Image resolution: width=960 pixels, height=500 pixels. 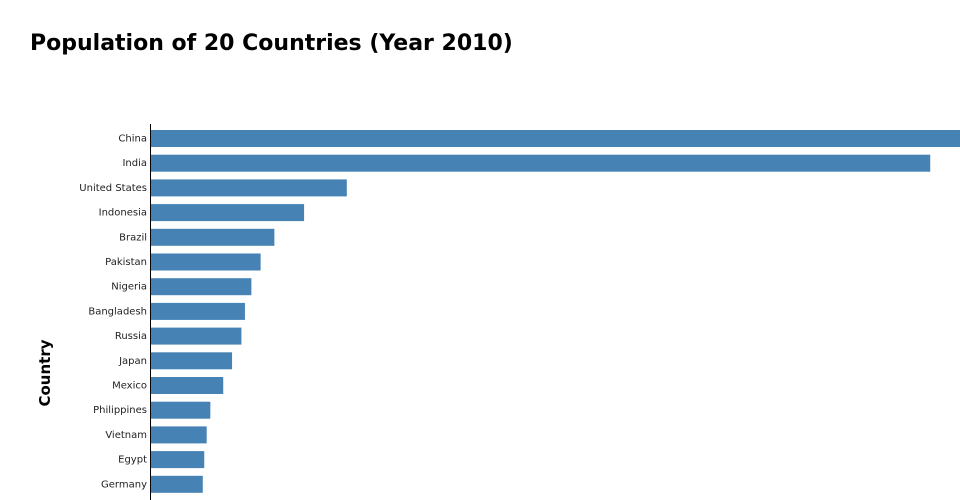 I want to click on bar-united-states, so click(x=249, y=188).